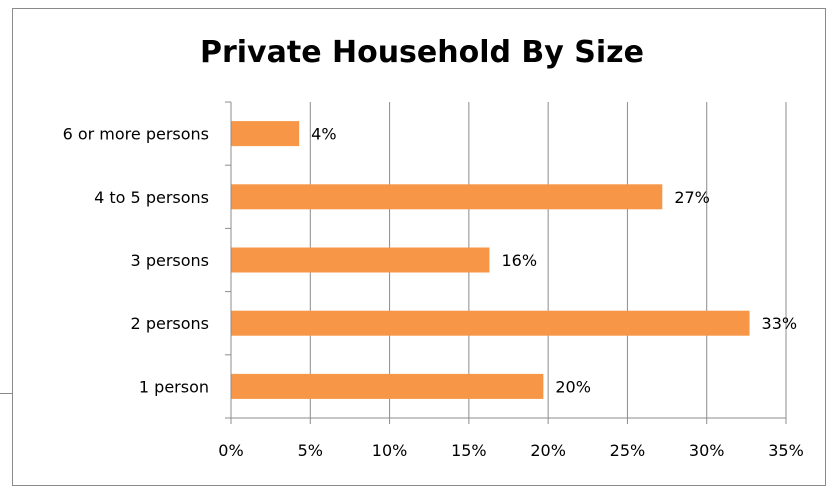 This screenshot has width=828, height=487. Describe the element at coordinates (692, 197) in the screenshot. I see `data-label: 27%` at that location.